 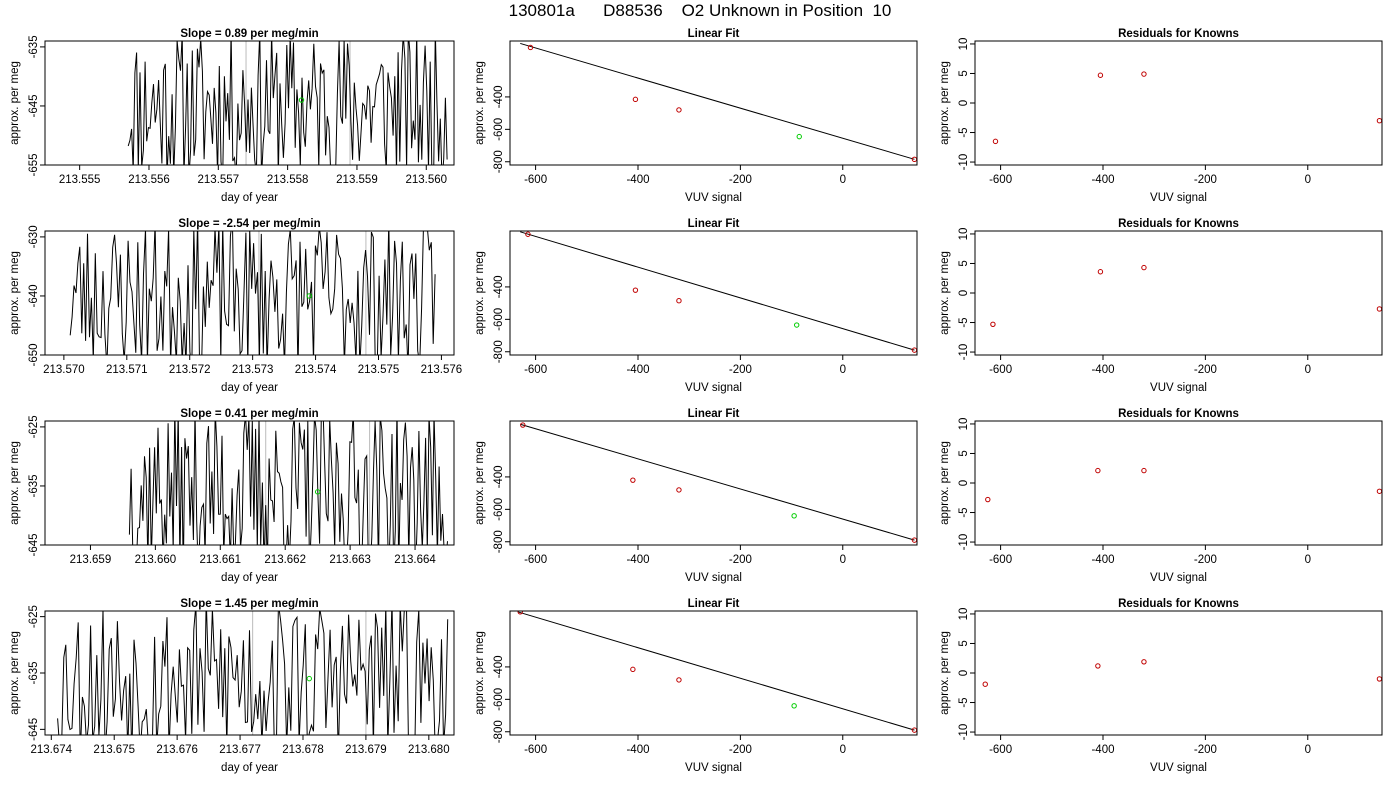 What do you see at coordinates (415, 560) in the screenshot?
I see `x-tick-label: 213.664` at bounding box center [415, 560].